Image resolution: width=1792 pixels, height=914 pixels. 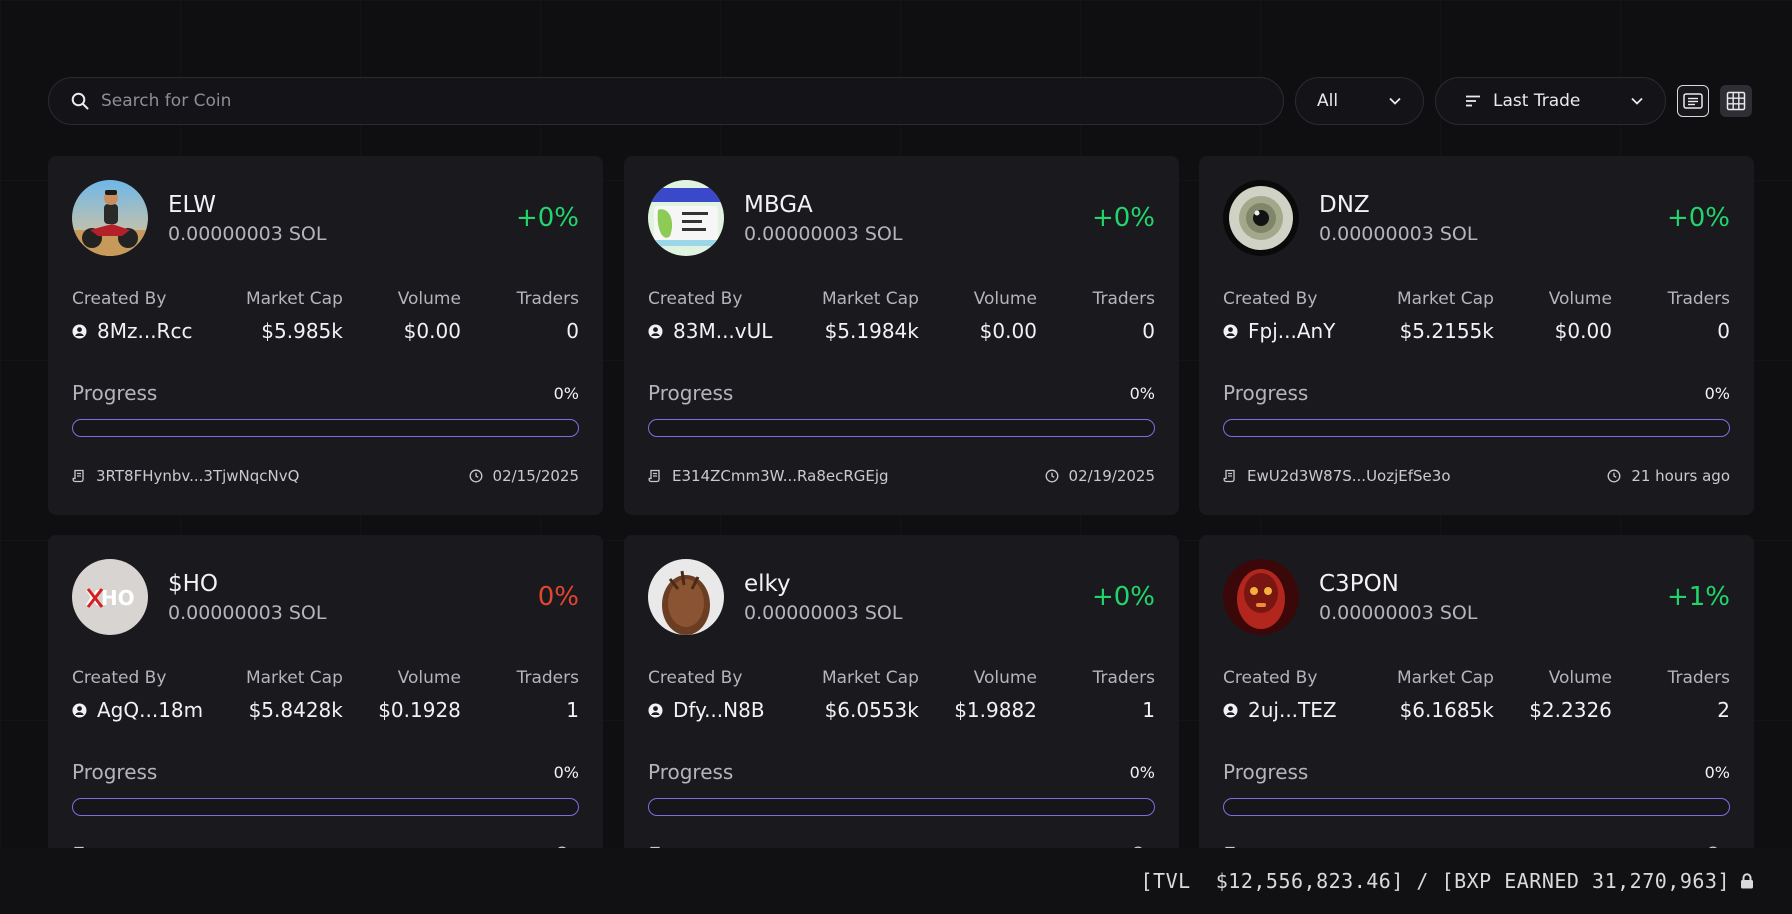 What do you see at coordinates (325, 476) in the screenshot?
I see `card-footer: 3RT8FHynbv...3TjwNqcNvQ 02/15/2025` at bounding box center [325, 476].